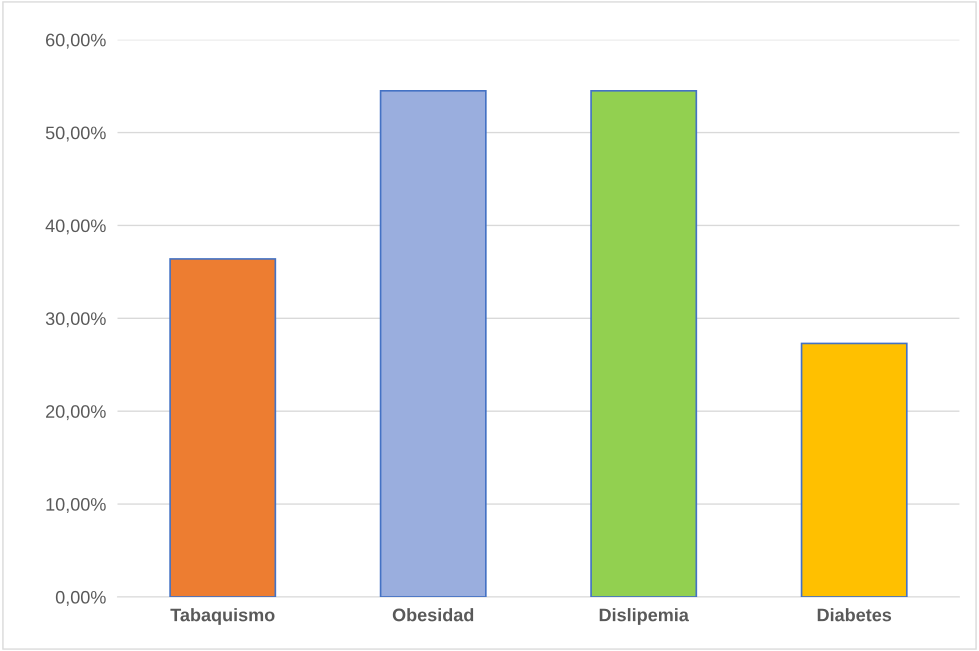 Image resolution: width=979 pixels, height=651 pixels. I want to click on x-tick-label: Diabetes, so click(855, 615).